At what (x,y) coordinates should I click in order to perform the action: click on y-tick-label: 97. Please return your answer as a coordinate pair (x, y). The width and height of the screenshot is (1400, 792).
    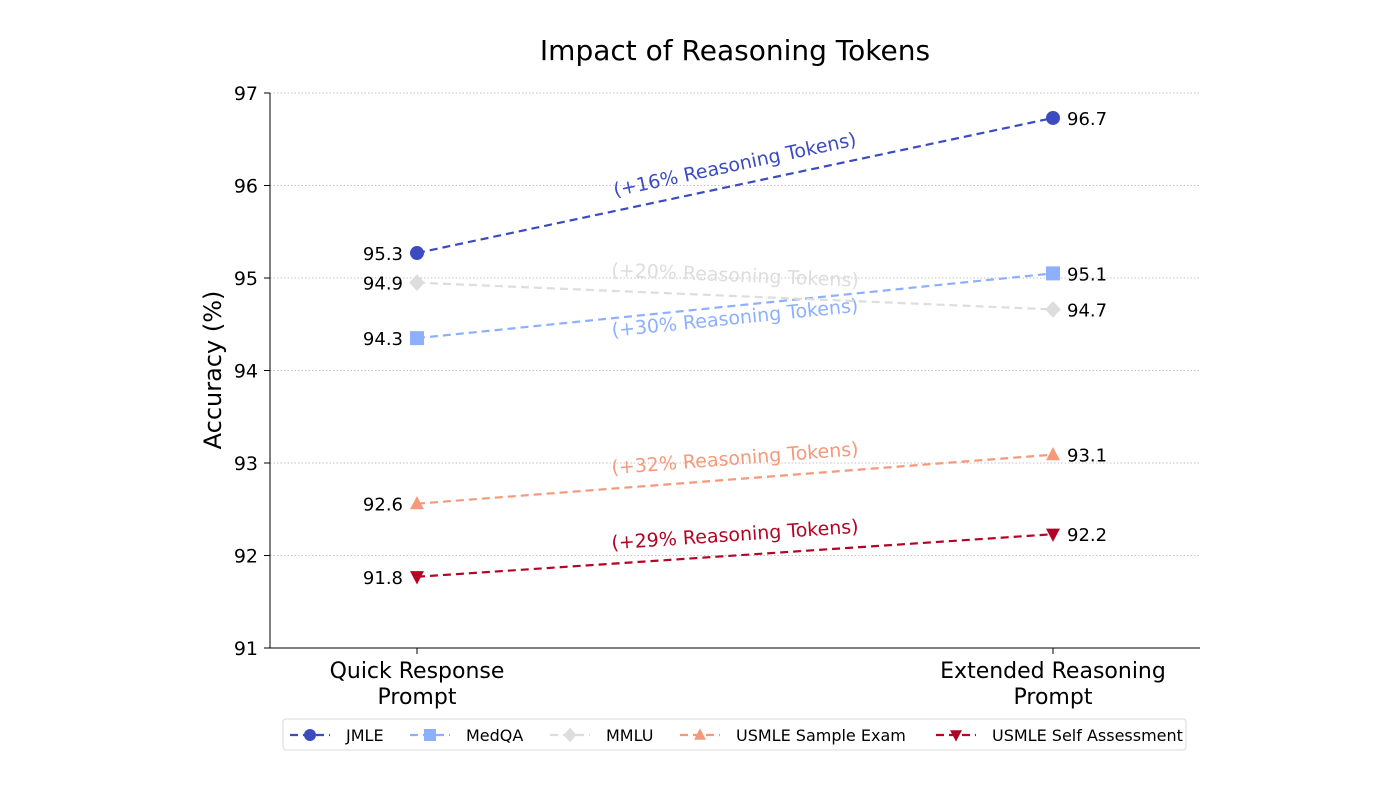
    Looking at the image, I should click on (246, 94).